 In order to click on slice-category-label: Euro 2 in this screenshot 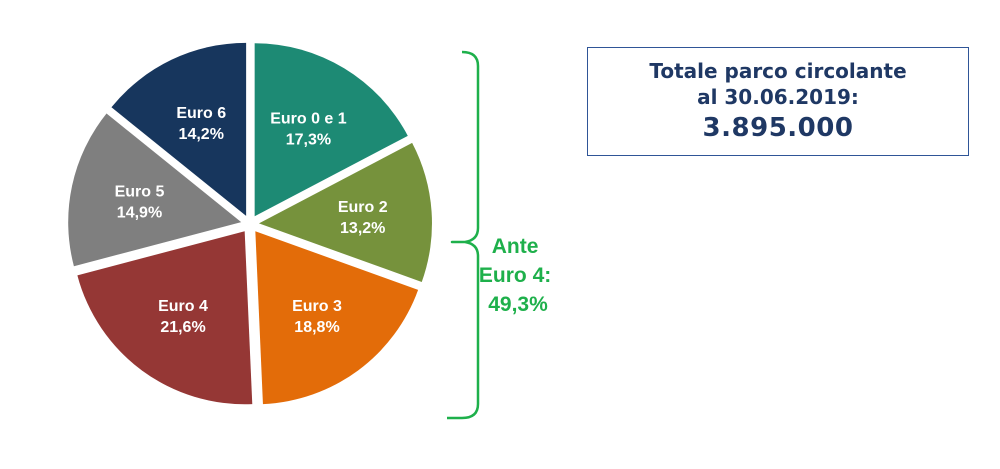, I will do `click(363, 207)`.